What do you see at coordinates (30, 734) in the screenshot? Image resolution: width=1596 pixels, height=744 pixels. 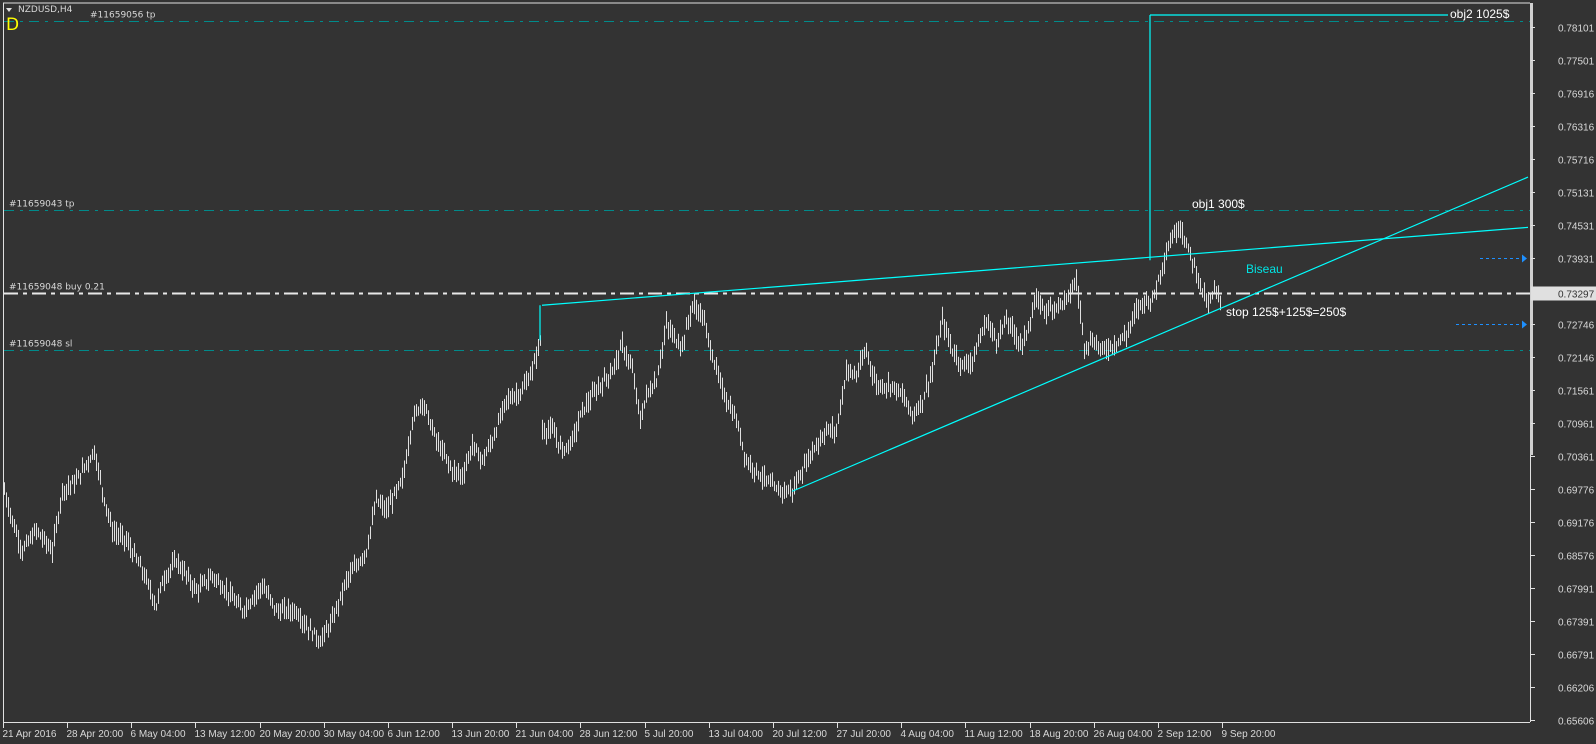 I see `time-tick-label: 21 Apr 2016` at bounding box center [30, 734].